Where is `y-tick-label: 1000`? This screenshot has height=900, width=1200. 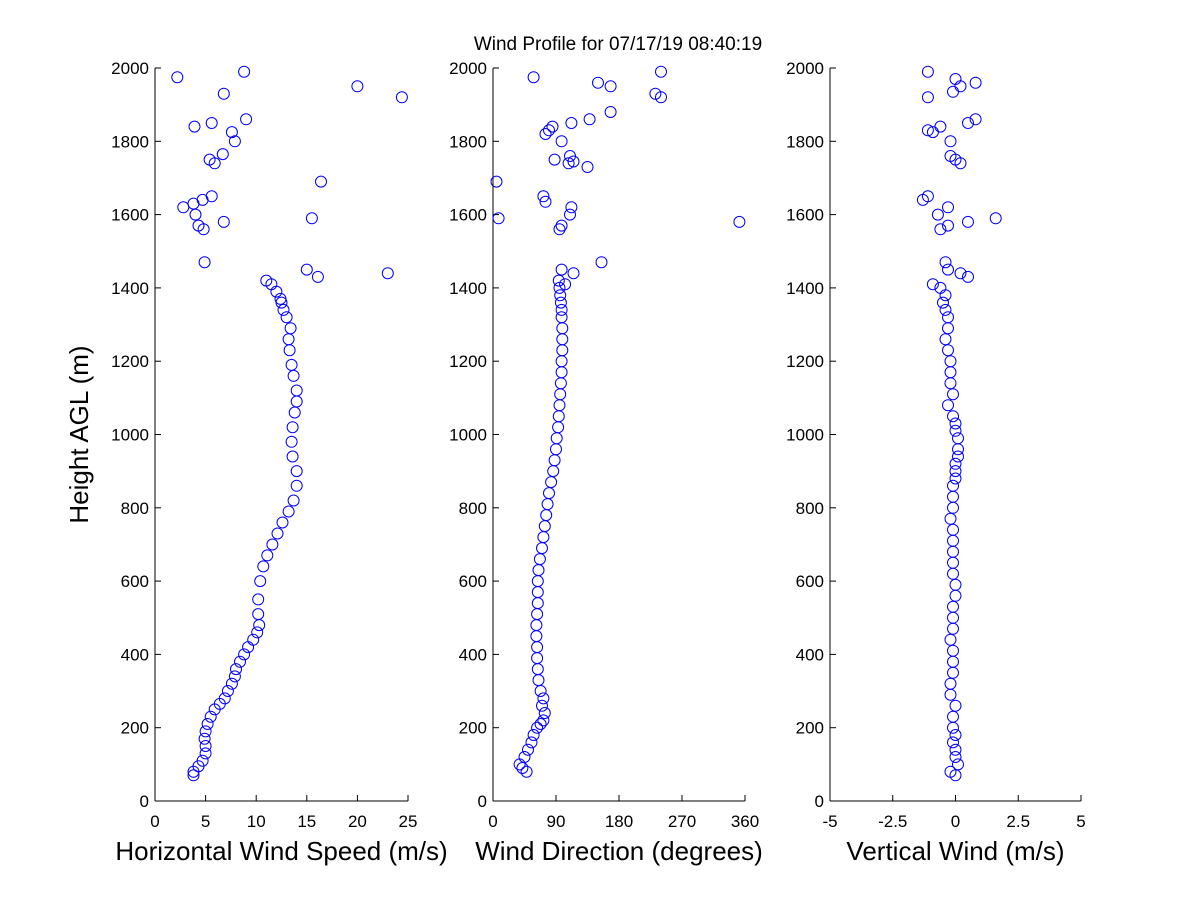 y-tick-label: 1000 is located at coordinates (805, 435).